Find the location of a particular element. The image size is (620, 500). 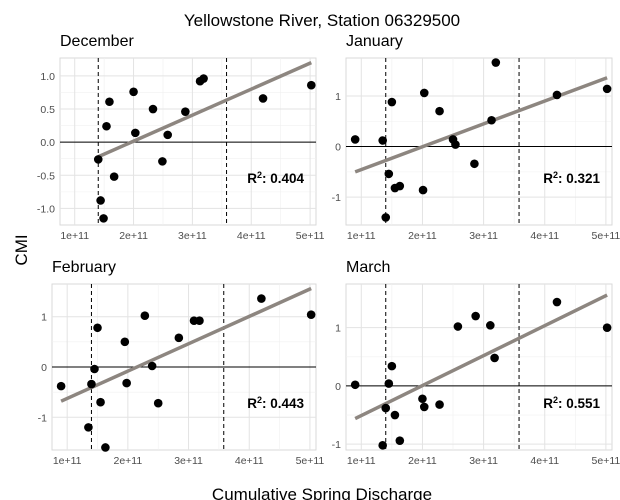

december-x-tick-label: 3e+11 is located at coordinates (192, 236).